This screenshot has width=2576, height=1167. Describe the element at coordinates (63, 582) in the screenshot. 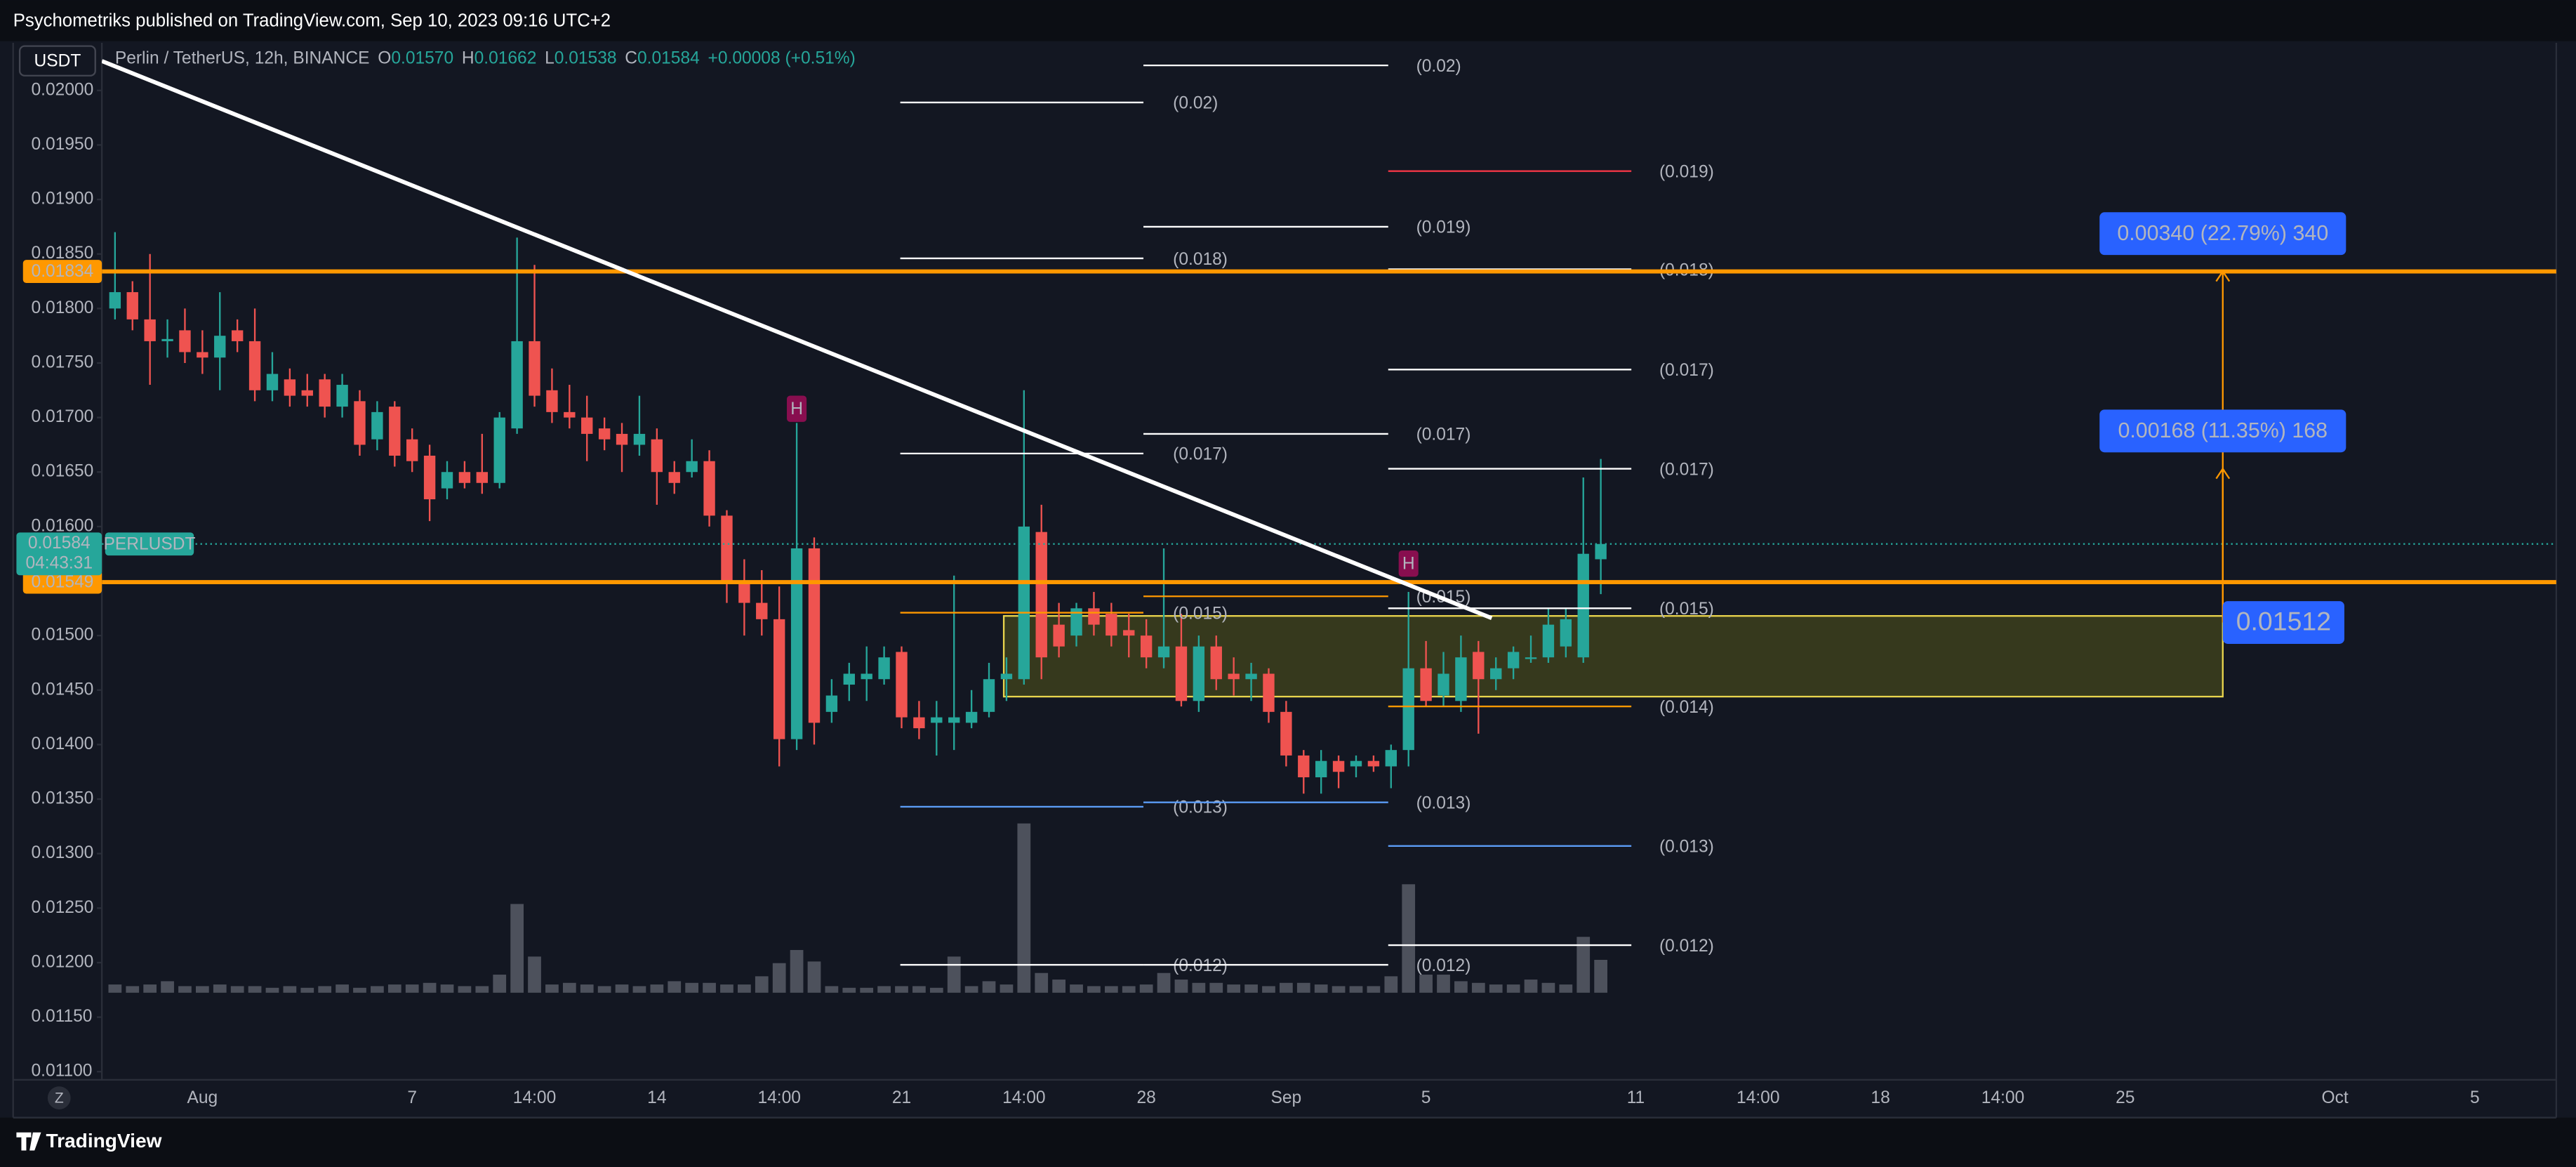

I see `price-tag-label: 0.01549` at that location.